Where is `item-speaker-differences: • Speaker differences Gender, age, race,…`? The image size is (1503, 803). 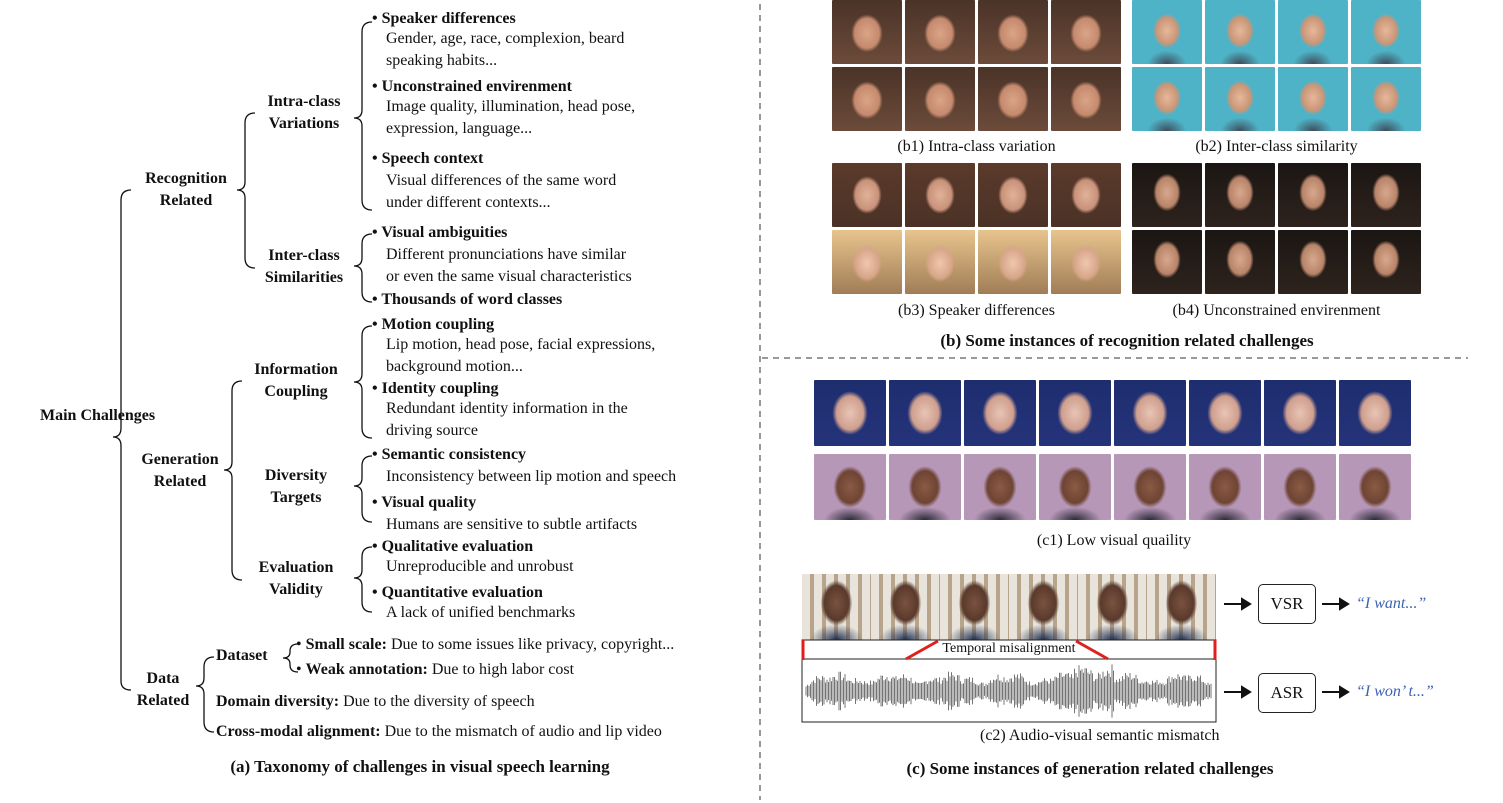 item-speaker-differences: • Speaker differences Gender, age, race,… is located at coordinates (498, 39).